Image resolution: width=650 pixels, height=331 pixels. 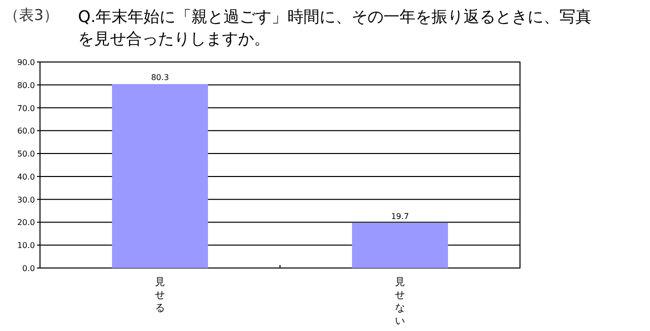 I want to click on y-tick-label: 60.0, so click(x=26, y=131).